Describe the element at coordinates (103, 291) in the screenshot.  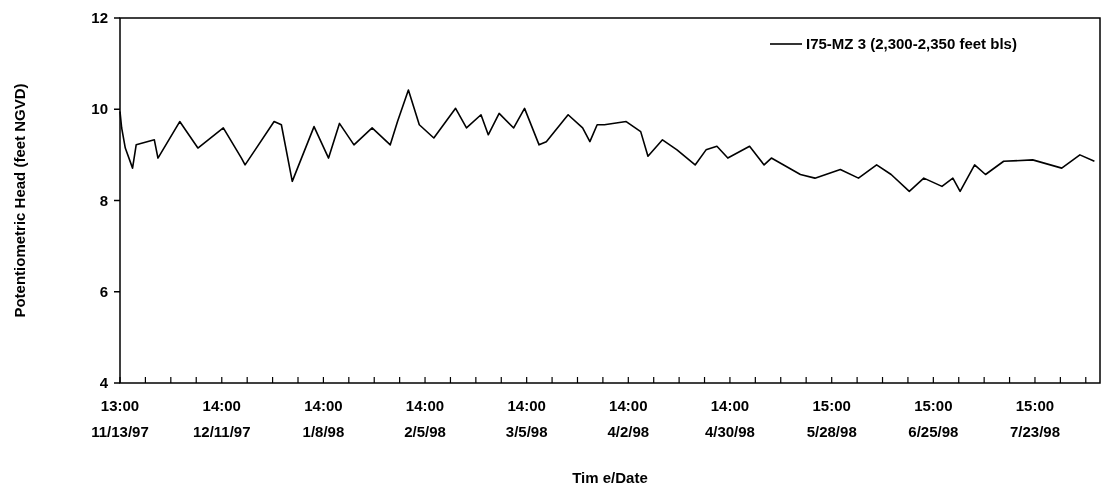
I see `y-tick-label: 6` at that location.